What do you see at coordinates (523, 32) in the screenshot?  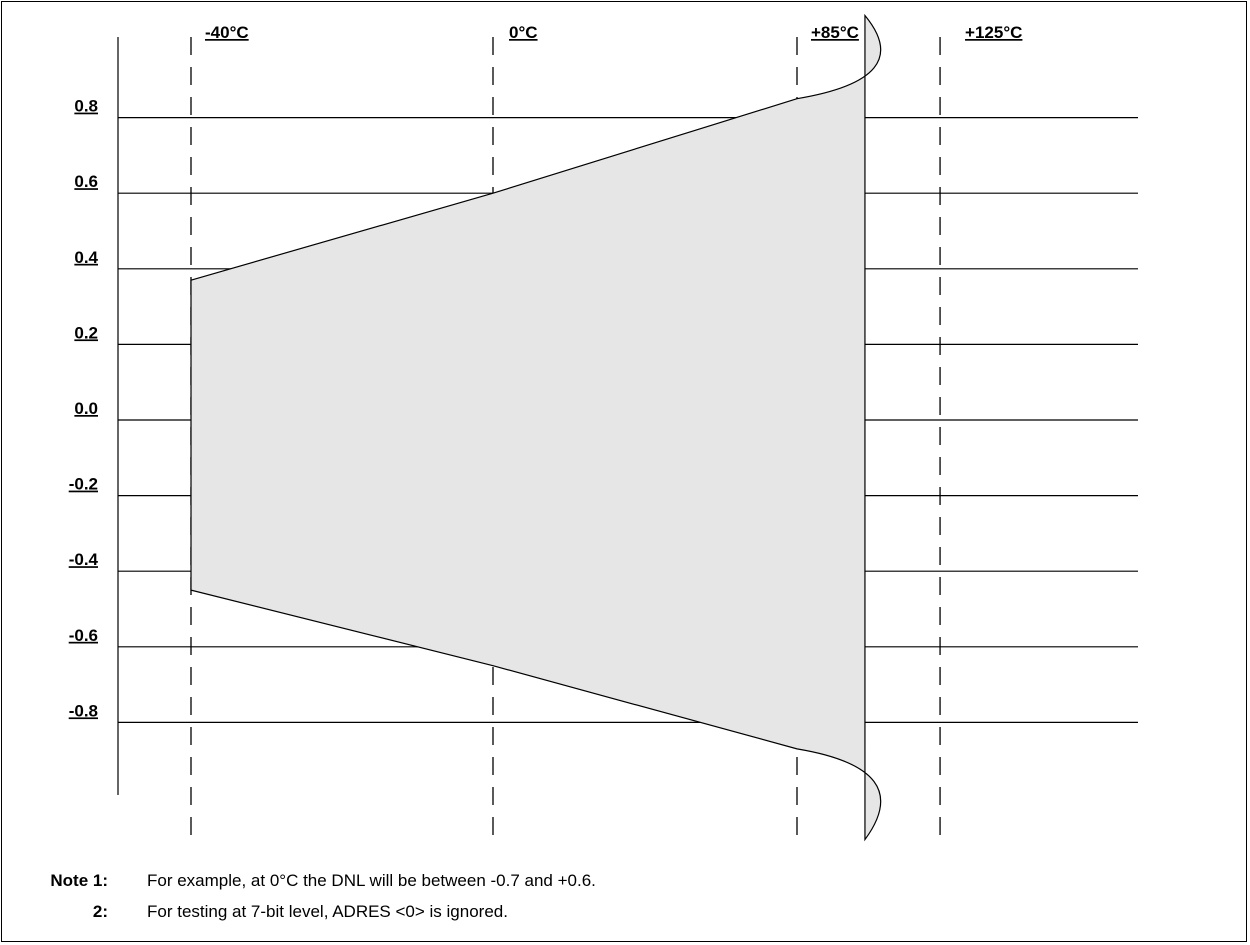 I see `temperature-label: 0°C` at bounding box center [523, 32].